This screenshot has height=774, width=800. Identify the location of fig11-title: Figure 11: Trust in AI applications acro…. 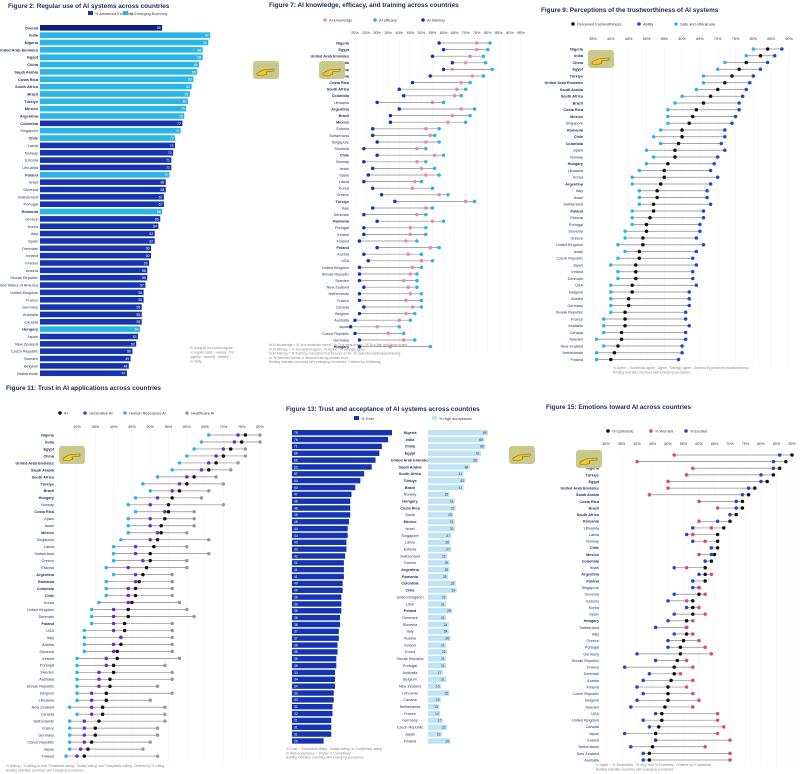
(83, 388).